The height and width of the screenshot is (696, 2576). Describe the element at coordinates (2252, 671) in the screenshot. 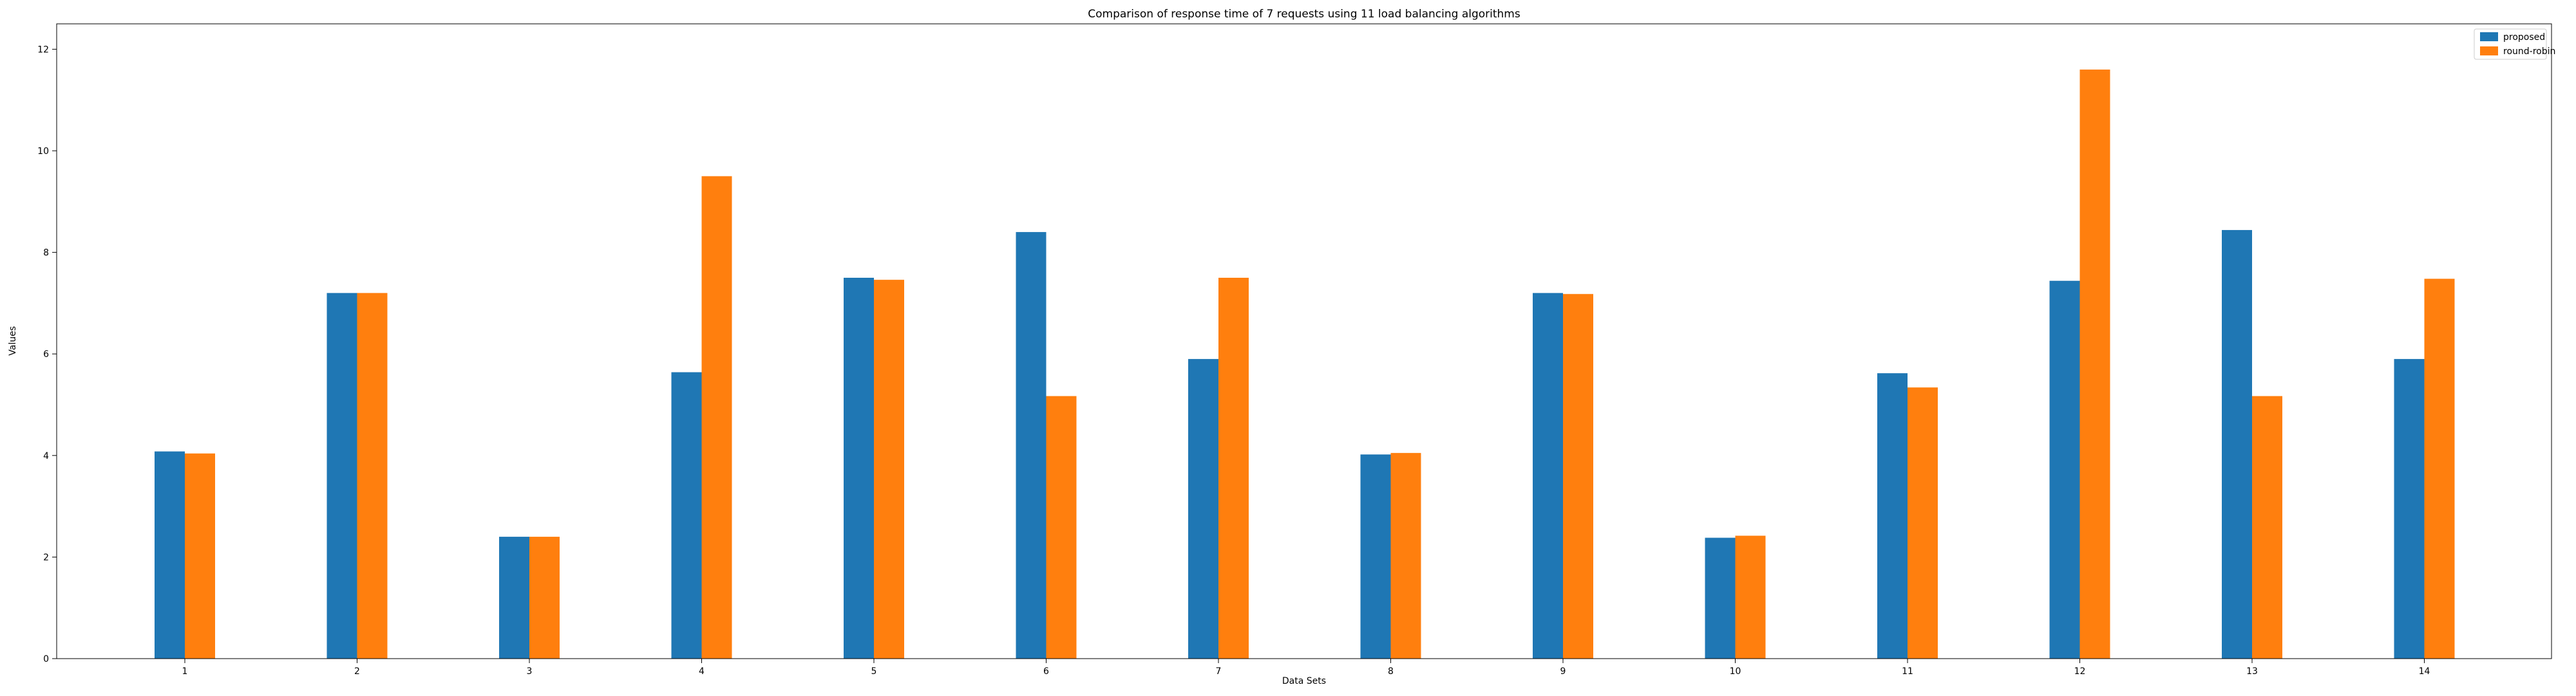

I see `x-tick-label-13: 13` at that location.